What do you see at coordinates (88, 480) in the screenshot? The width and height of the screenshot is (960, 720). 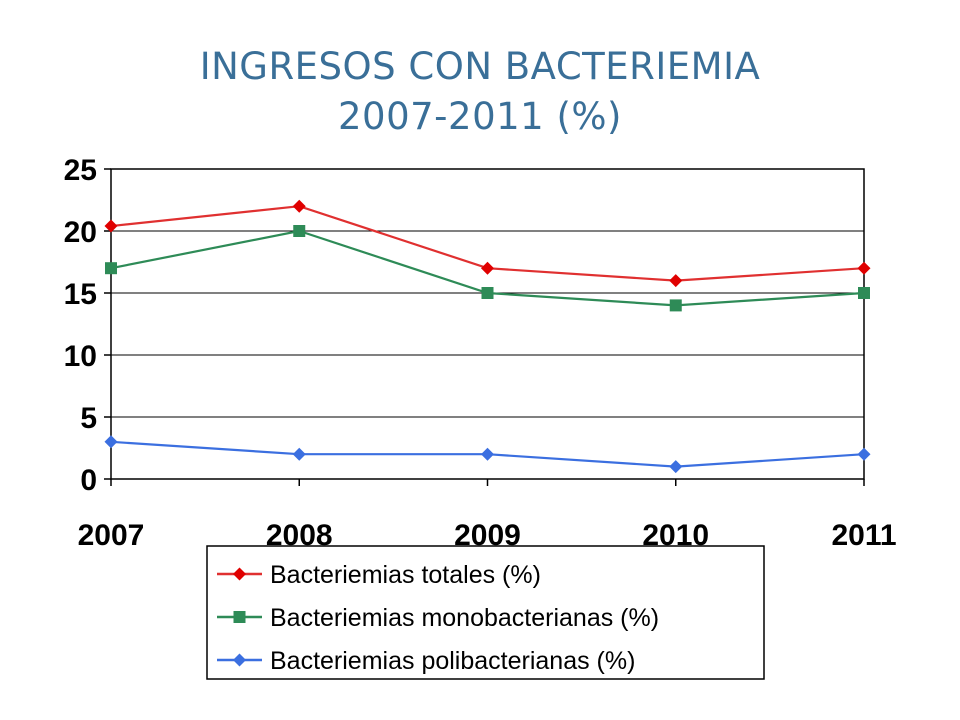 I see `y-tick-label: 0` at bounding box center [88, 480].